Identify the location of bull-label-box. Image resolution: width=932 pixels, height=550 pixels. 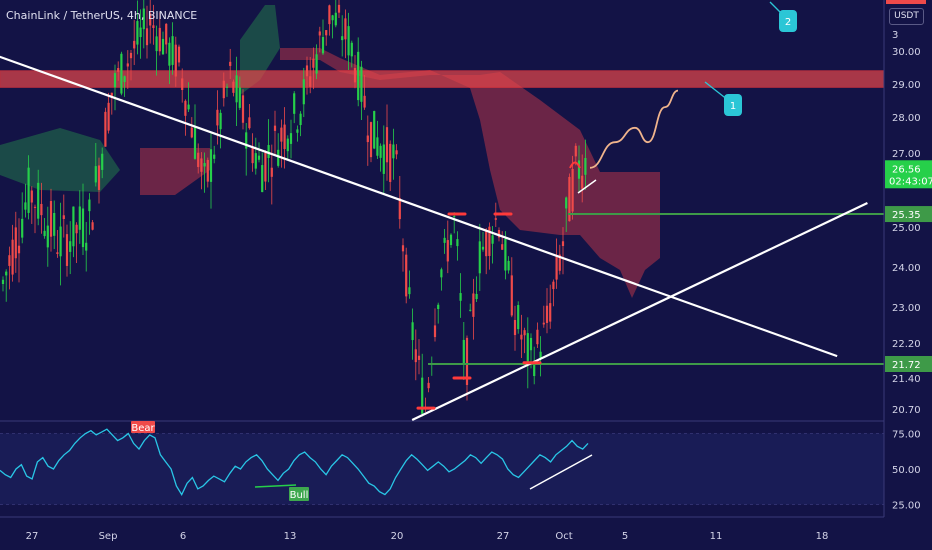
(299, 494).